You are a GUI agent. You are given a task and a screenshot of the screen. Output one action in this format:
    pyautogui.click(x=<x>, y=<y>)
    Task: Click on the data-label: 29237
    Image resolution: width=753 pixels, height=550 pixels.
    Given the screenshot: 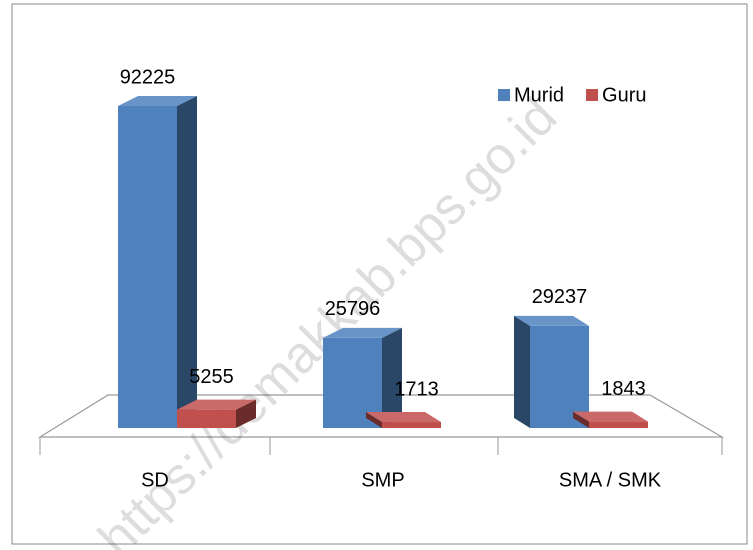 What is the action you would take?
    pyautogui.click(x=560, y=297)
    